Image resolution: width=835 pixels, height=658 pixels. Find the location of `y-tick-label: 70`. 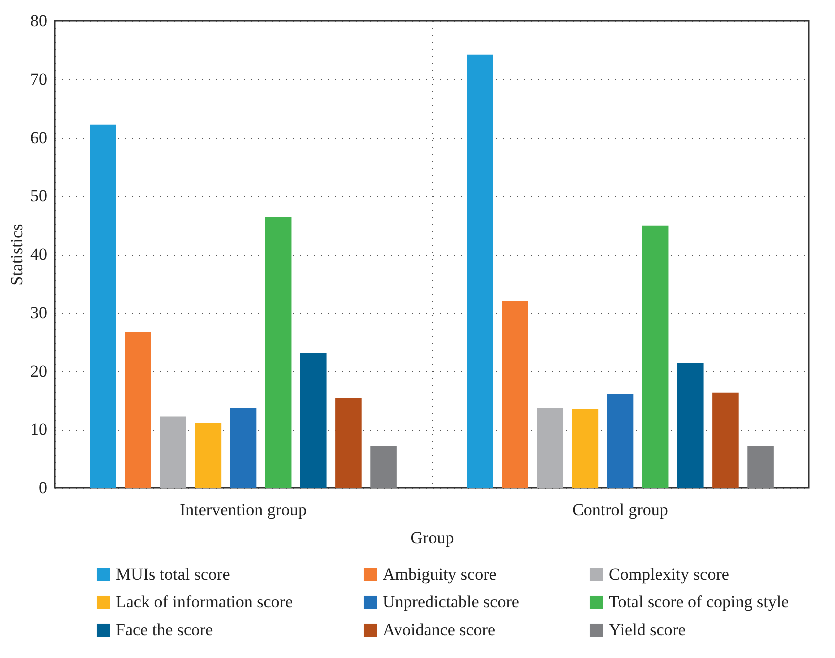

y-tick-label: 70 is located at coordinates (39, 79).